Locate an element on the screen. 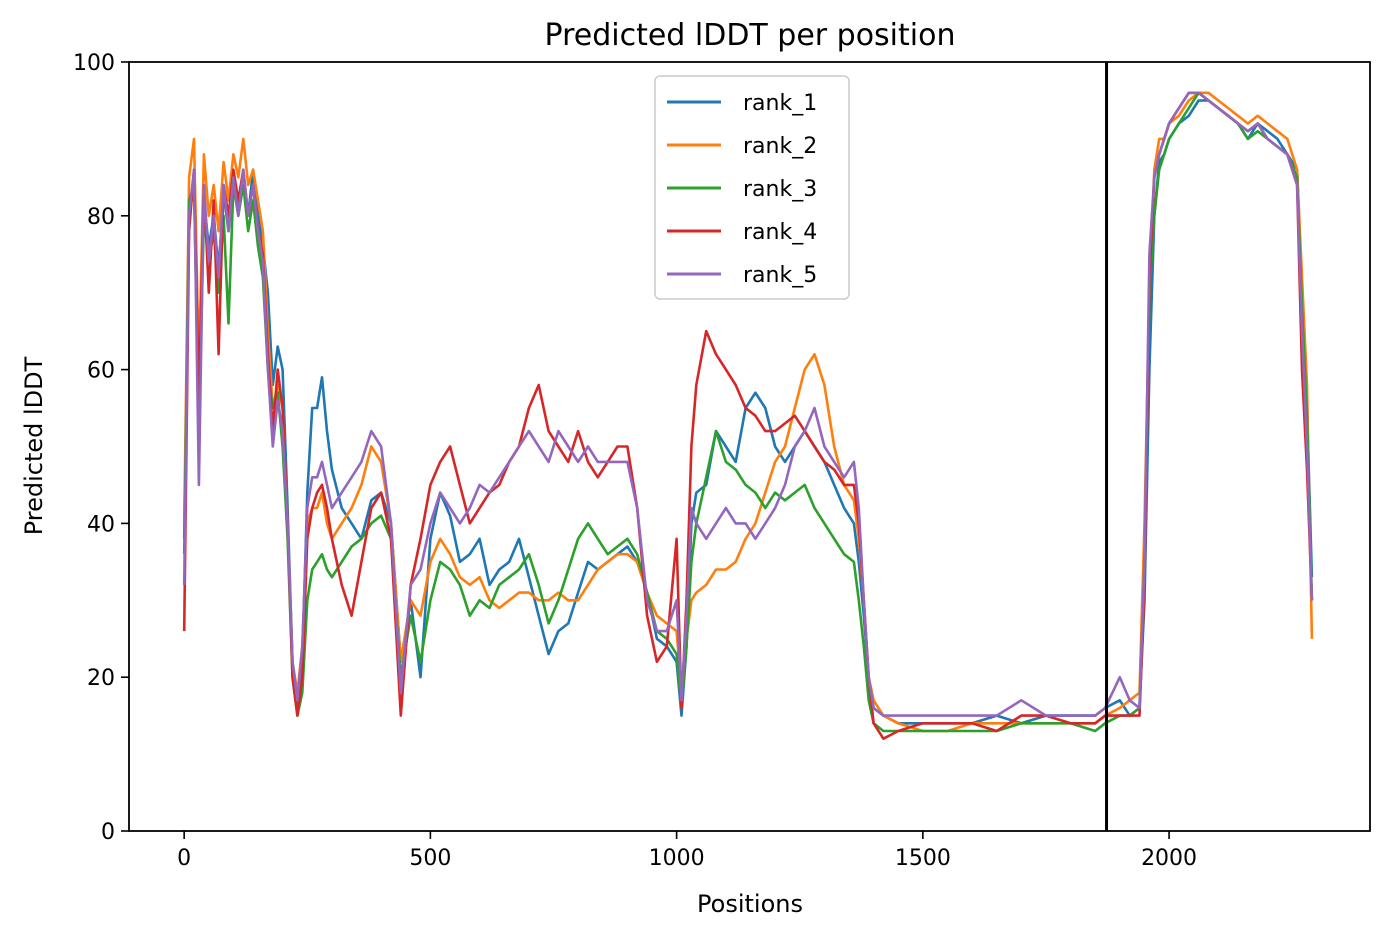  y-tick-label: 100 is located at coordinates (94, 63).